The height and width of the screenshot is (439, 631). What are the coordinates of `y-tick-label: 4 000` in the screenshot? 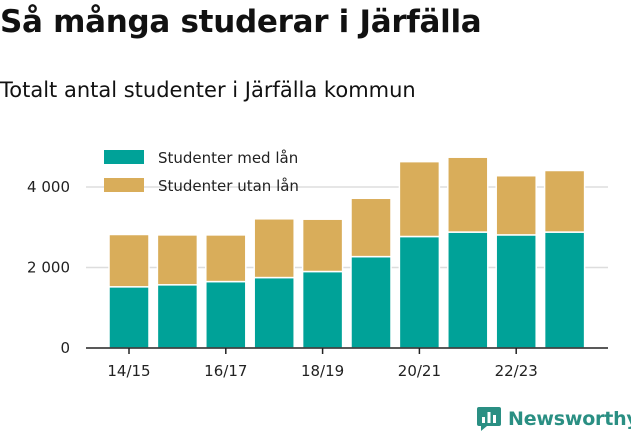 It's located at (48, 187).